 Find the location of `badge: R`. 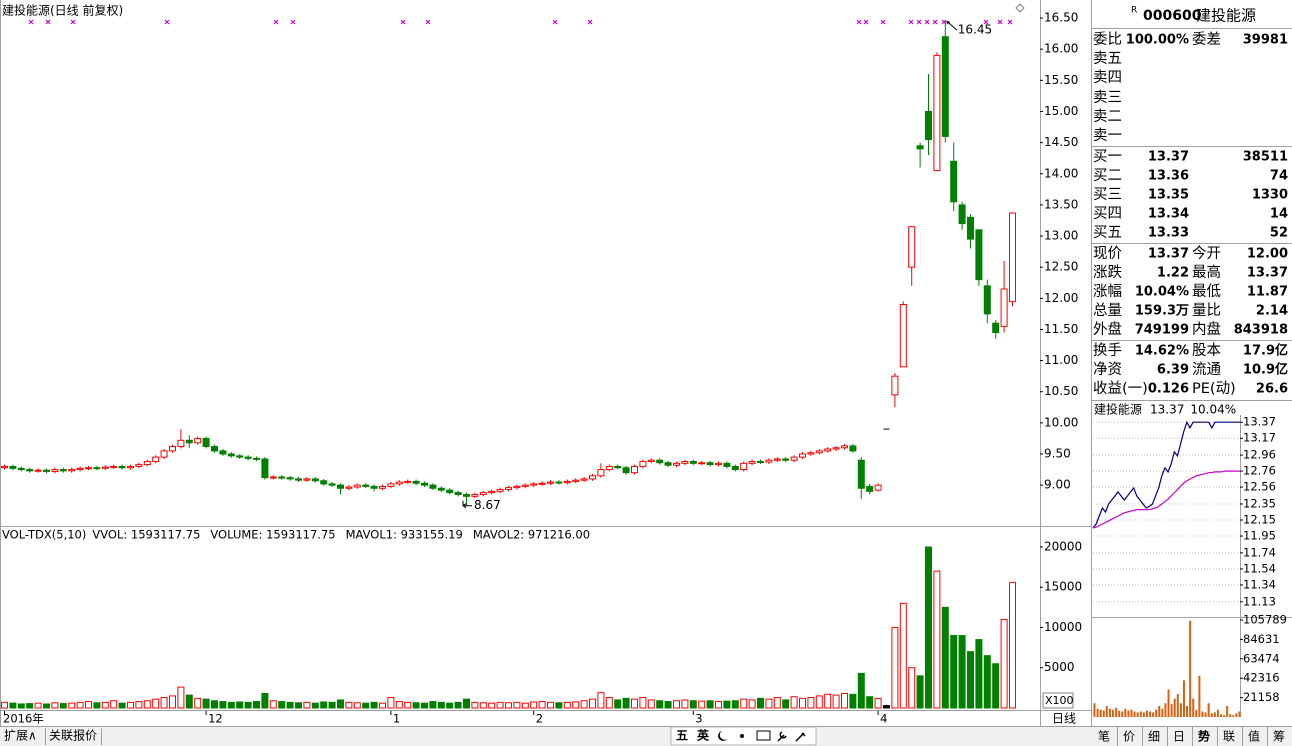

badge: R is located at coordinates (1134, 11).